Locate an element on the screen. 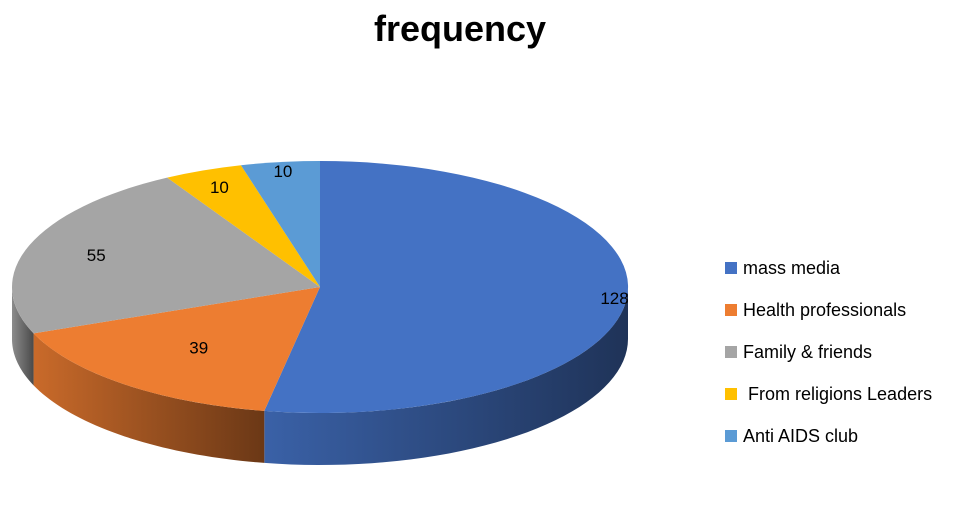 This screenshot has width=967, height=520. legend-item: mass media is located at coordinates (828, 268).